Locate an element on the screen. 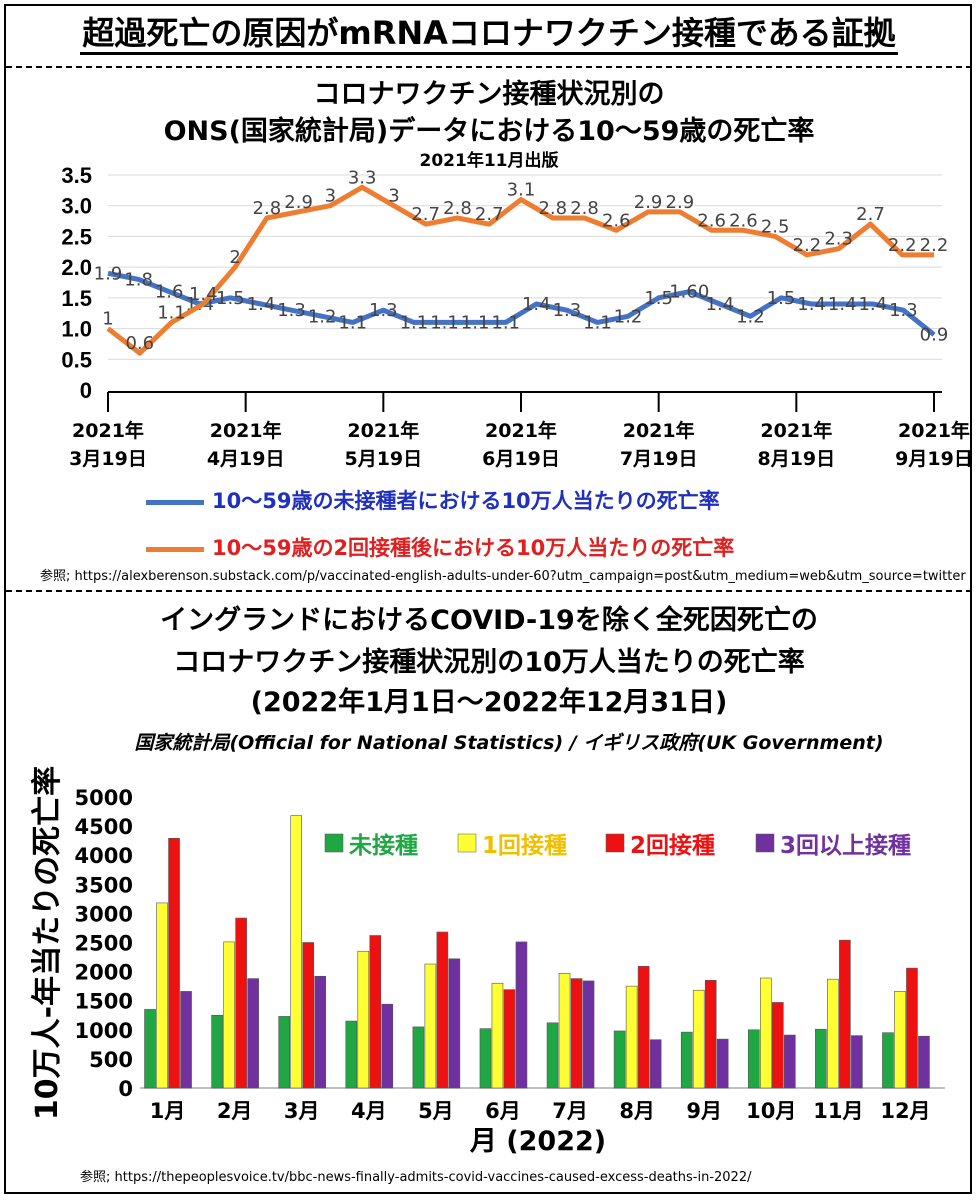 The width and height of the screenshot is (978, 1200). legend-label-unvaccinated: 10〜59歳の未接種者における10万人当たりの死亡率 is located at coordinates (466, 501).